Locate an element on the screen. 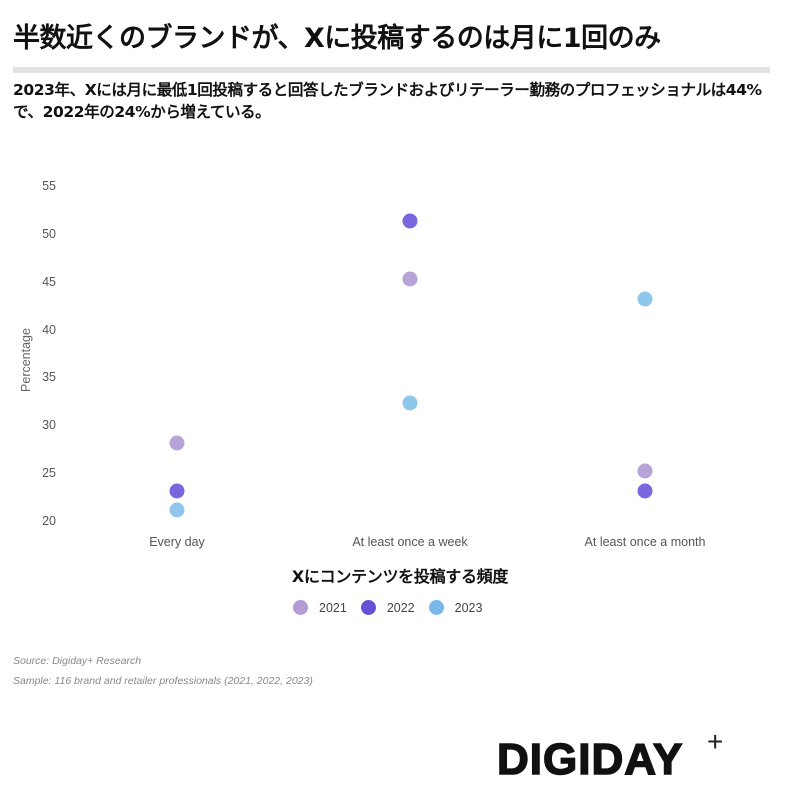 The image size is (800, 807). source-note: Source: Digiday+ Research is located at coordinates (77, 661).